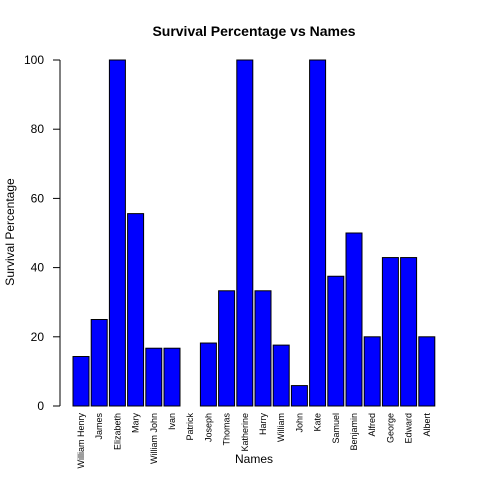 The height and width of the screenshot is (480, 480). I want to click on x-tick-label: Harry, so click(263, 424).